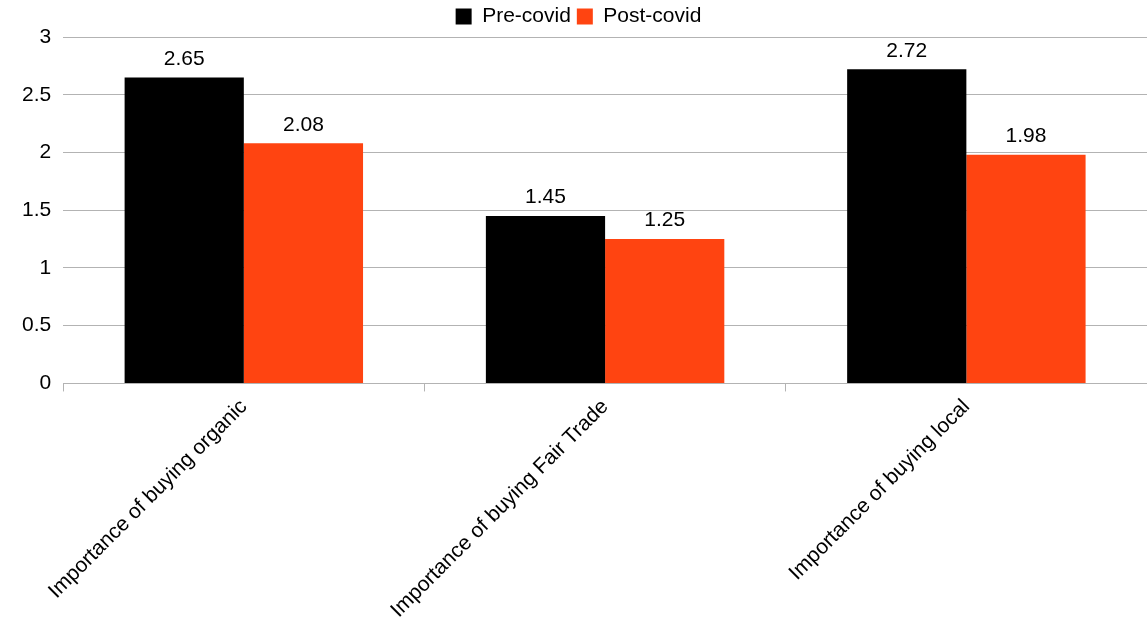  Describe the element at coordinates (45, 266) in the screenshot. I see `y-tick-label: 1` at that location.